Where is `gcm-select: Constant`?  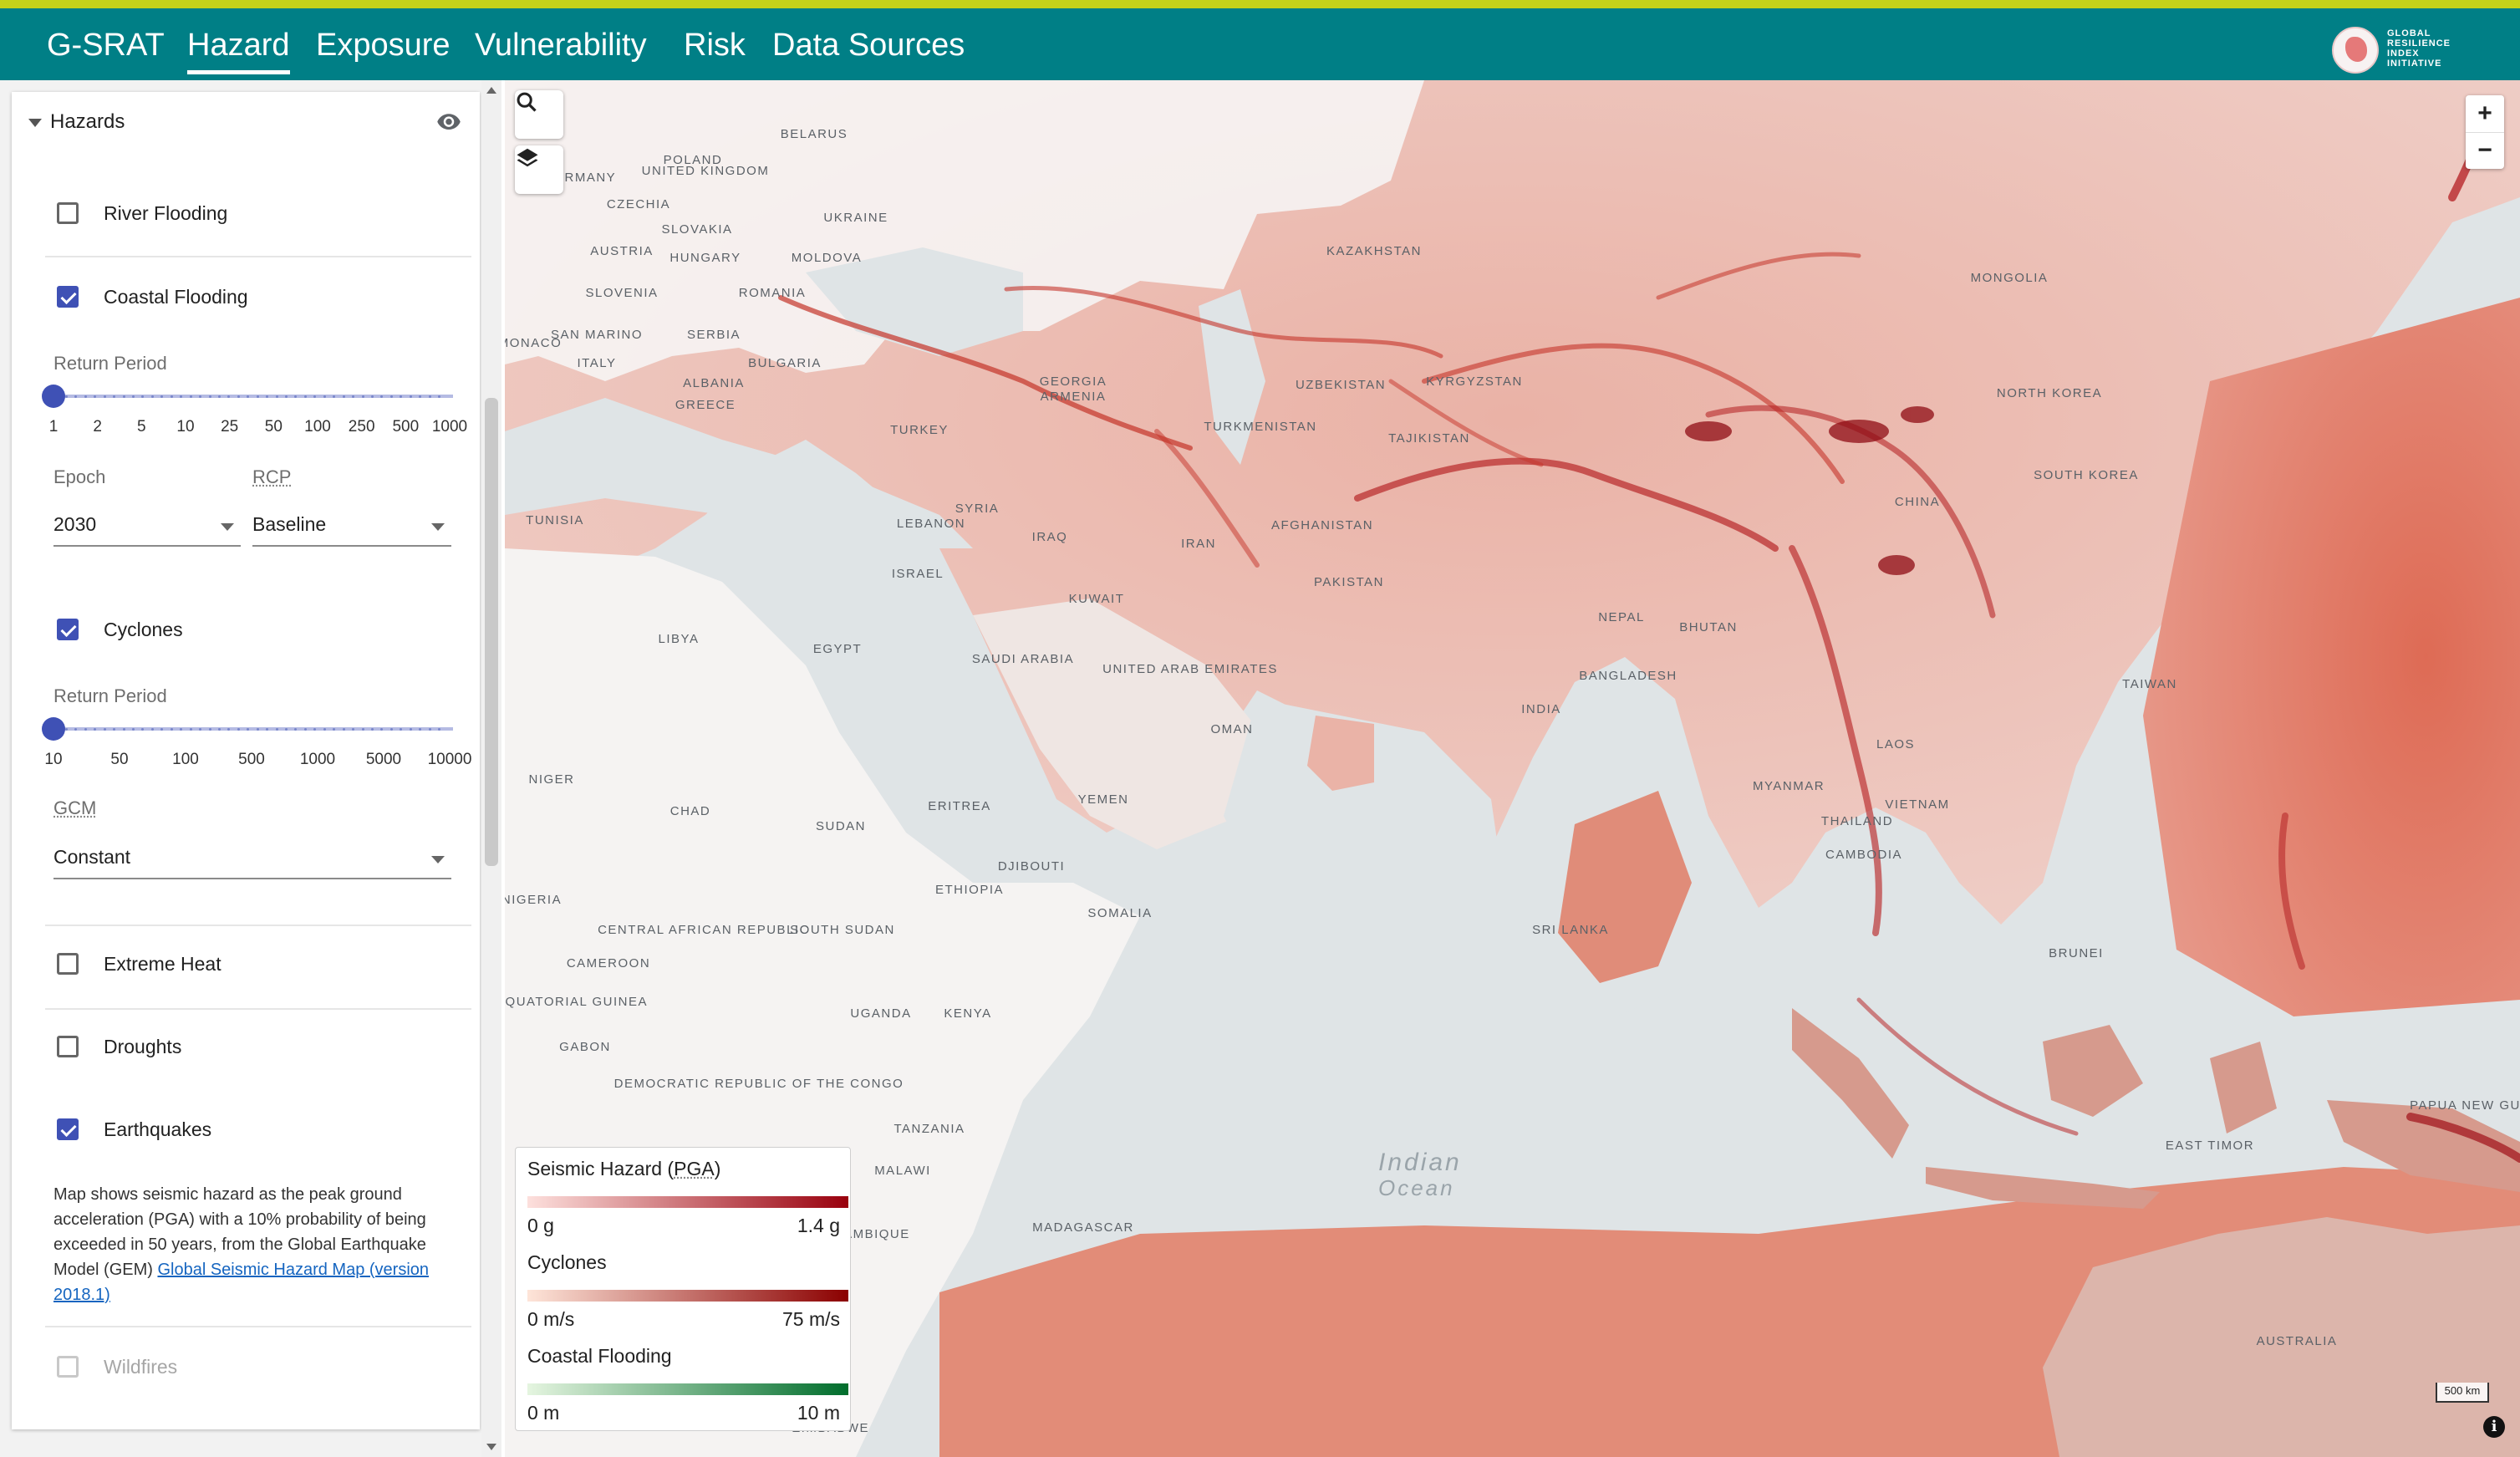 gcm-select: Constant is located at coordinates (252, 860).